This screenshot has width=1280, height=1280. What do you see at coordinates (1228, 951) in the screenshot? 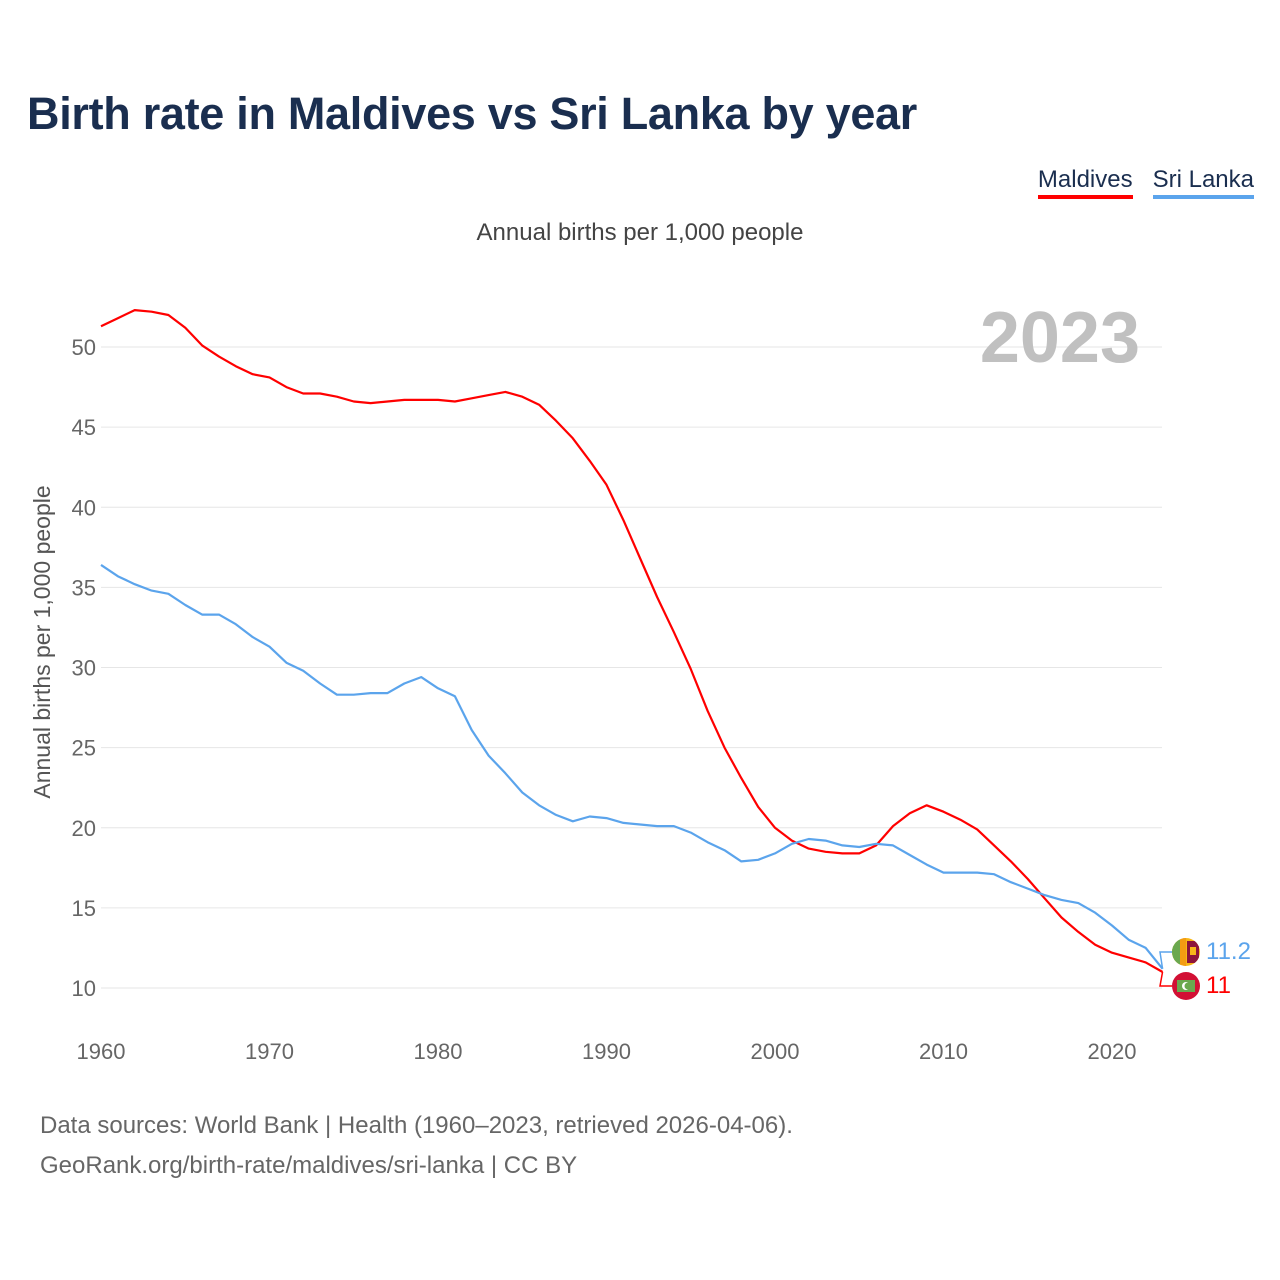
I see `sri-lanka-end-label: 11.2` at bounding box center [1228, 951].